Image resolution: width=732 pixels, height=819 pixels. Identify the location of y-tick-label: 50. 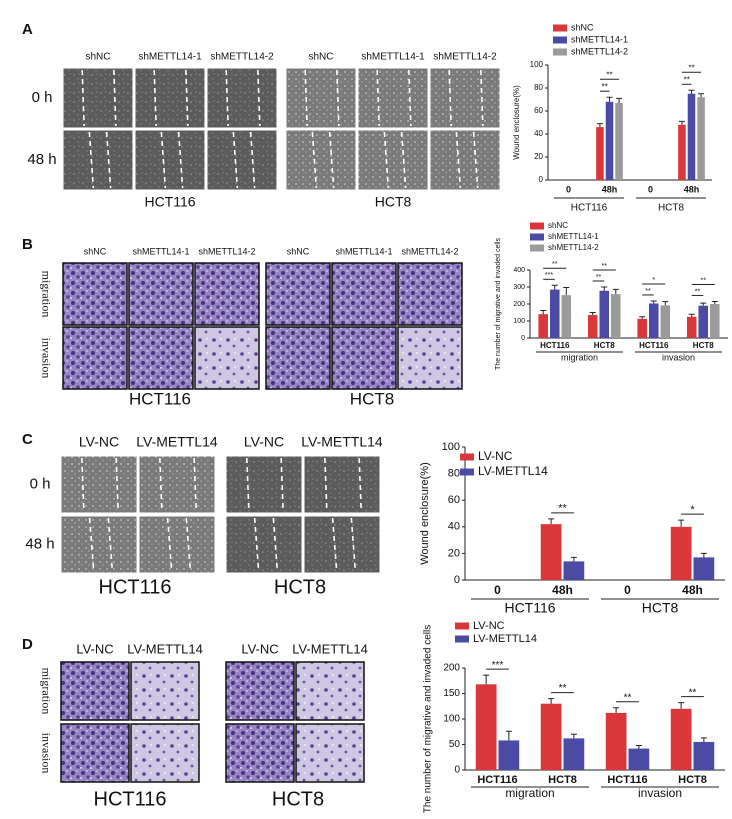
(455, 744).